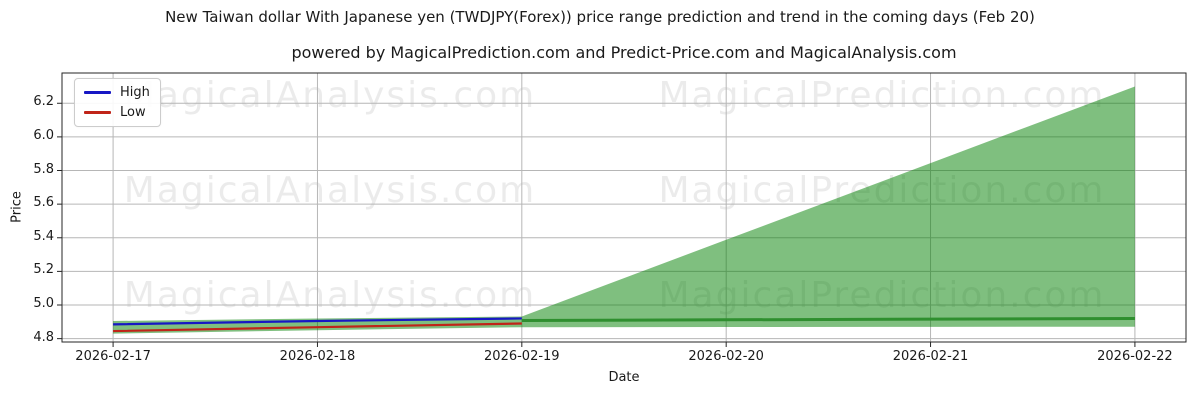 The image size is (1200, 400). Describe the element at coordinates (43, 337) in the screenshot. I see `y-tick-label: 4.8` at that location.